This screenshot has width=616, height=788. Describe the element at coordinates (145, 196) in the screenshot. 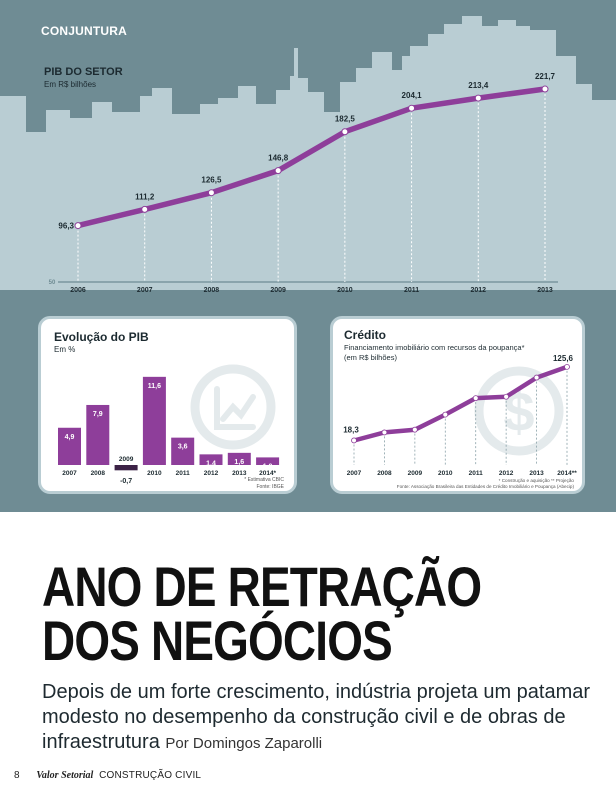

I see `data-label: 111,2` at that location.